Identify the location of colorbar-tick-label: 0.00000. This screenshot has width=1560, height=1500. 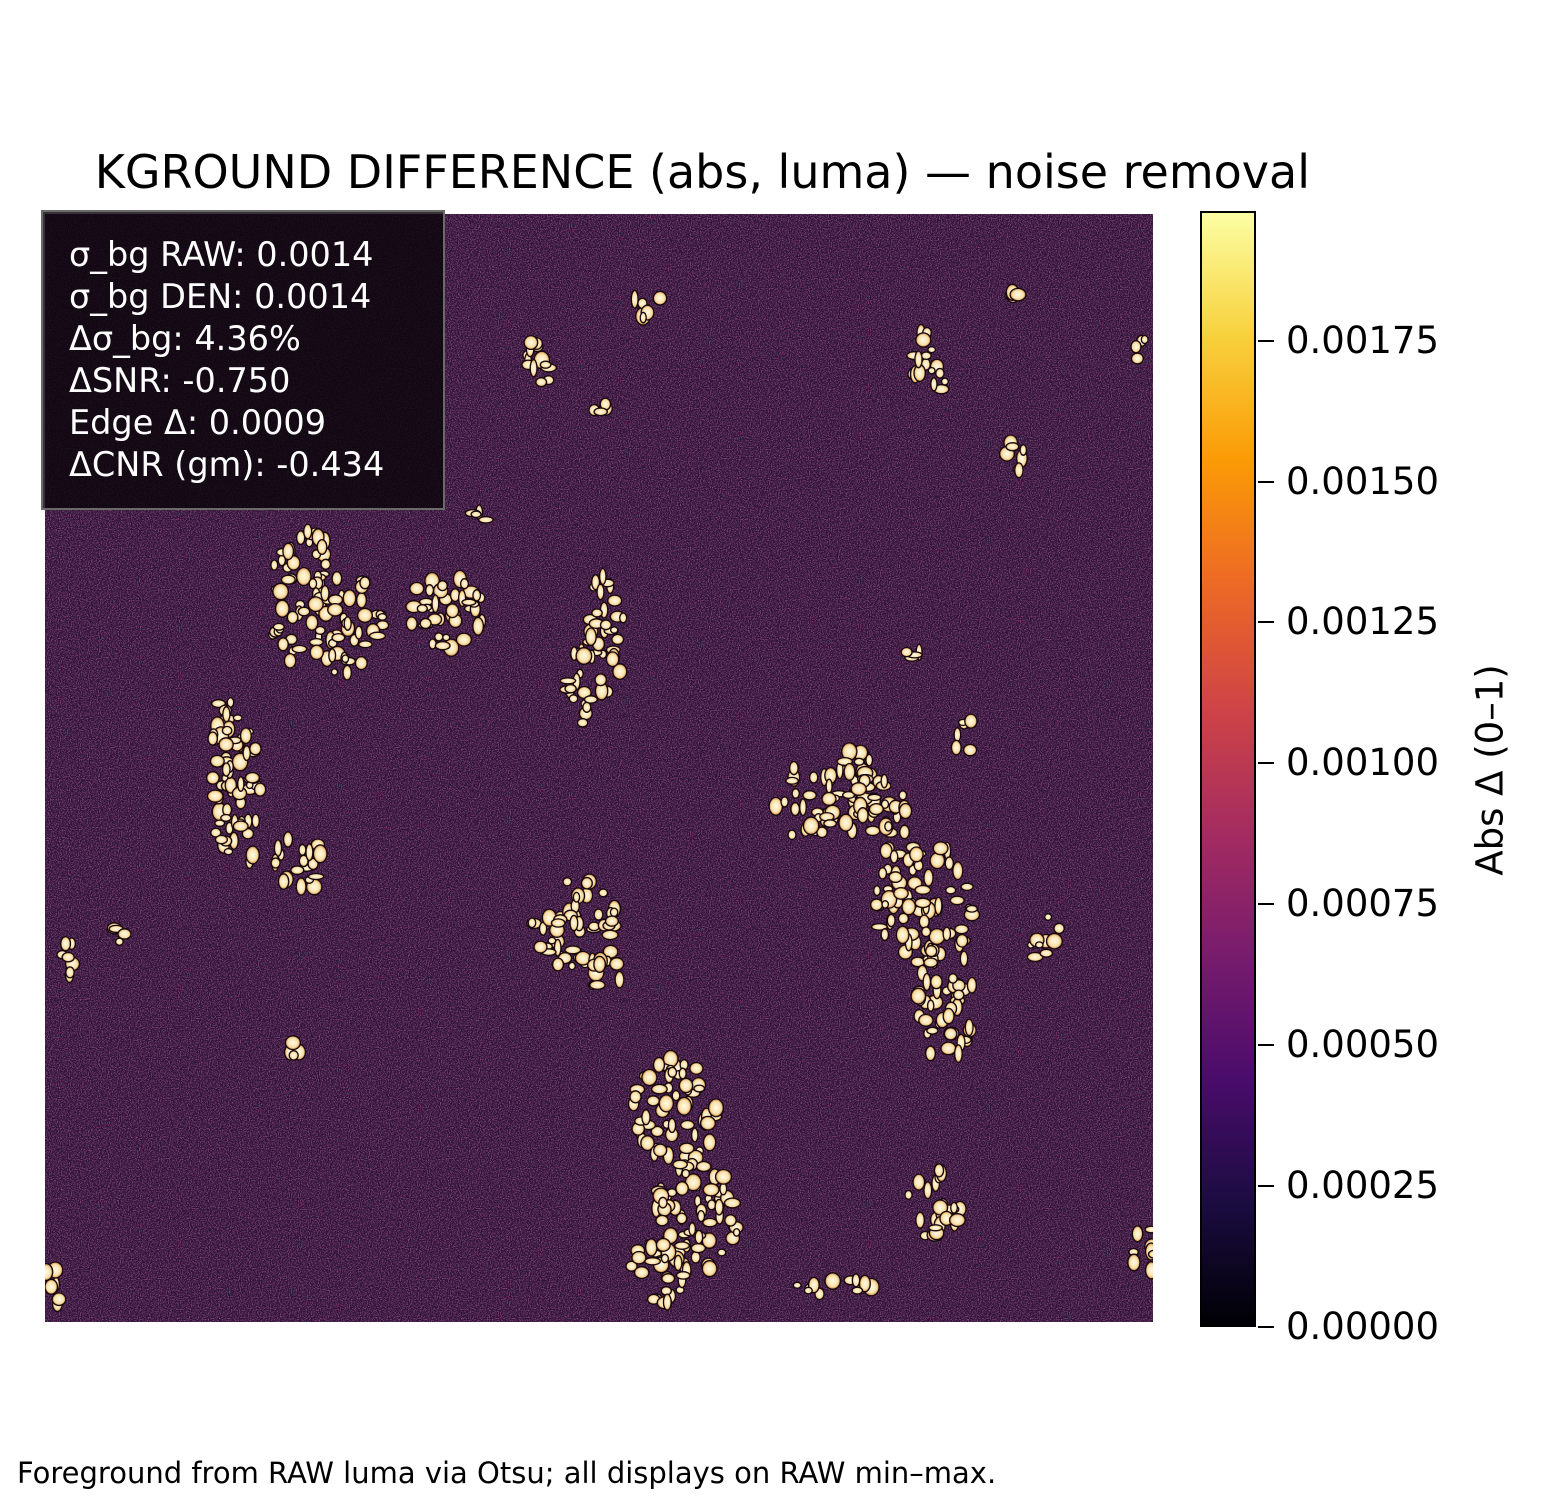
(1363, 1326).